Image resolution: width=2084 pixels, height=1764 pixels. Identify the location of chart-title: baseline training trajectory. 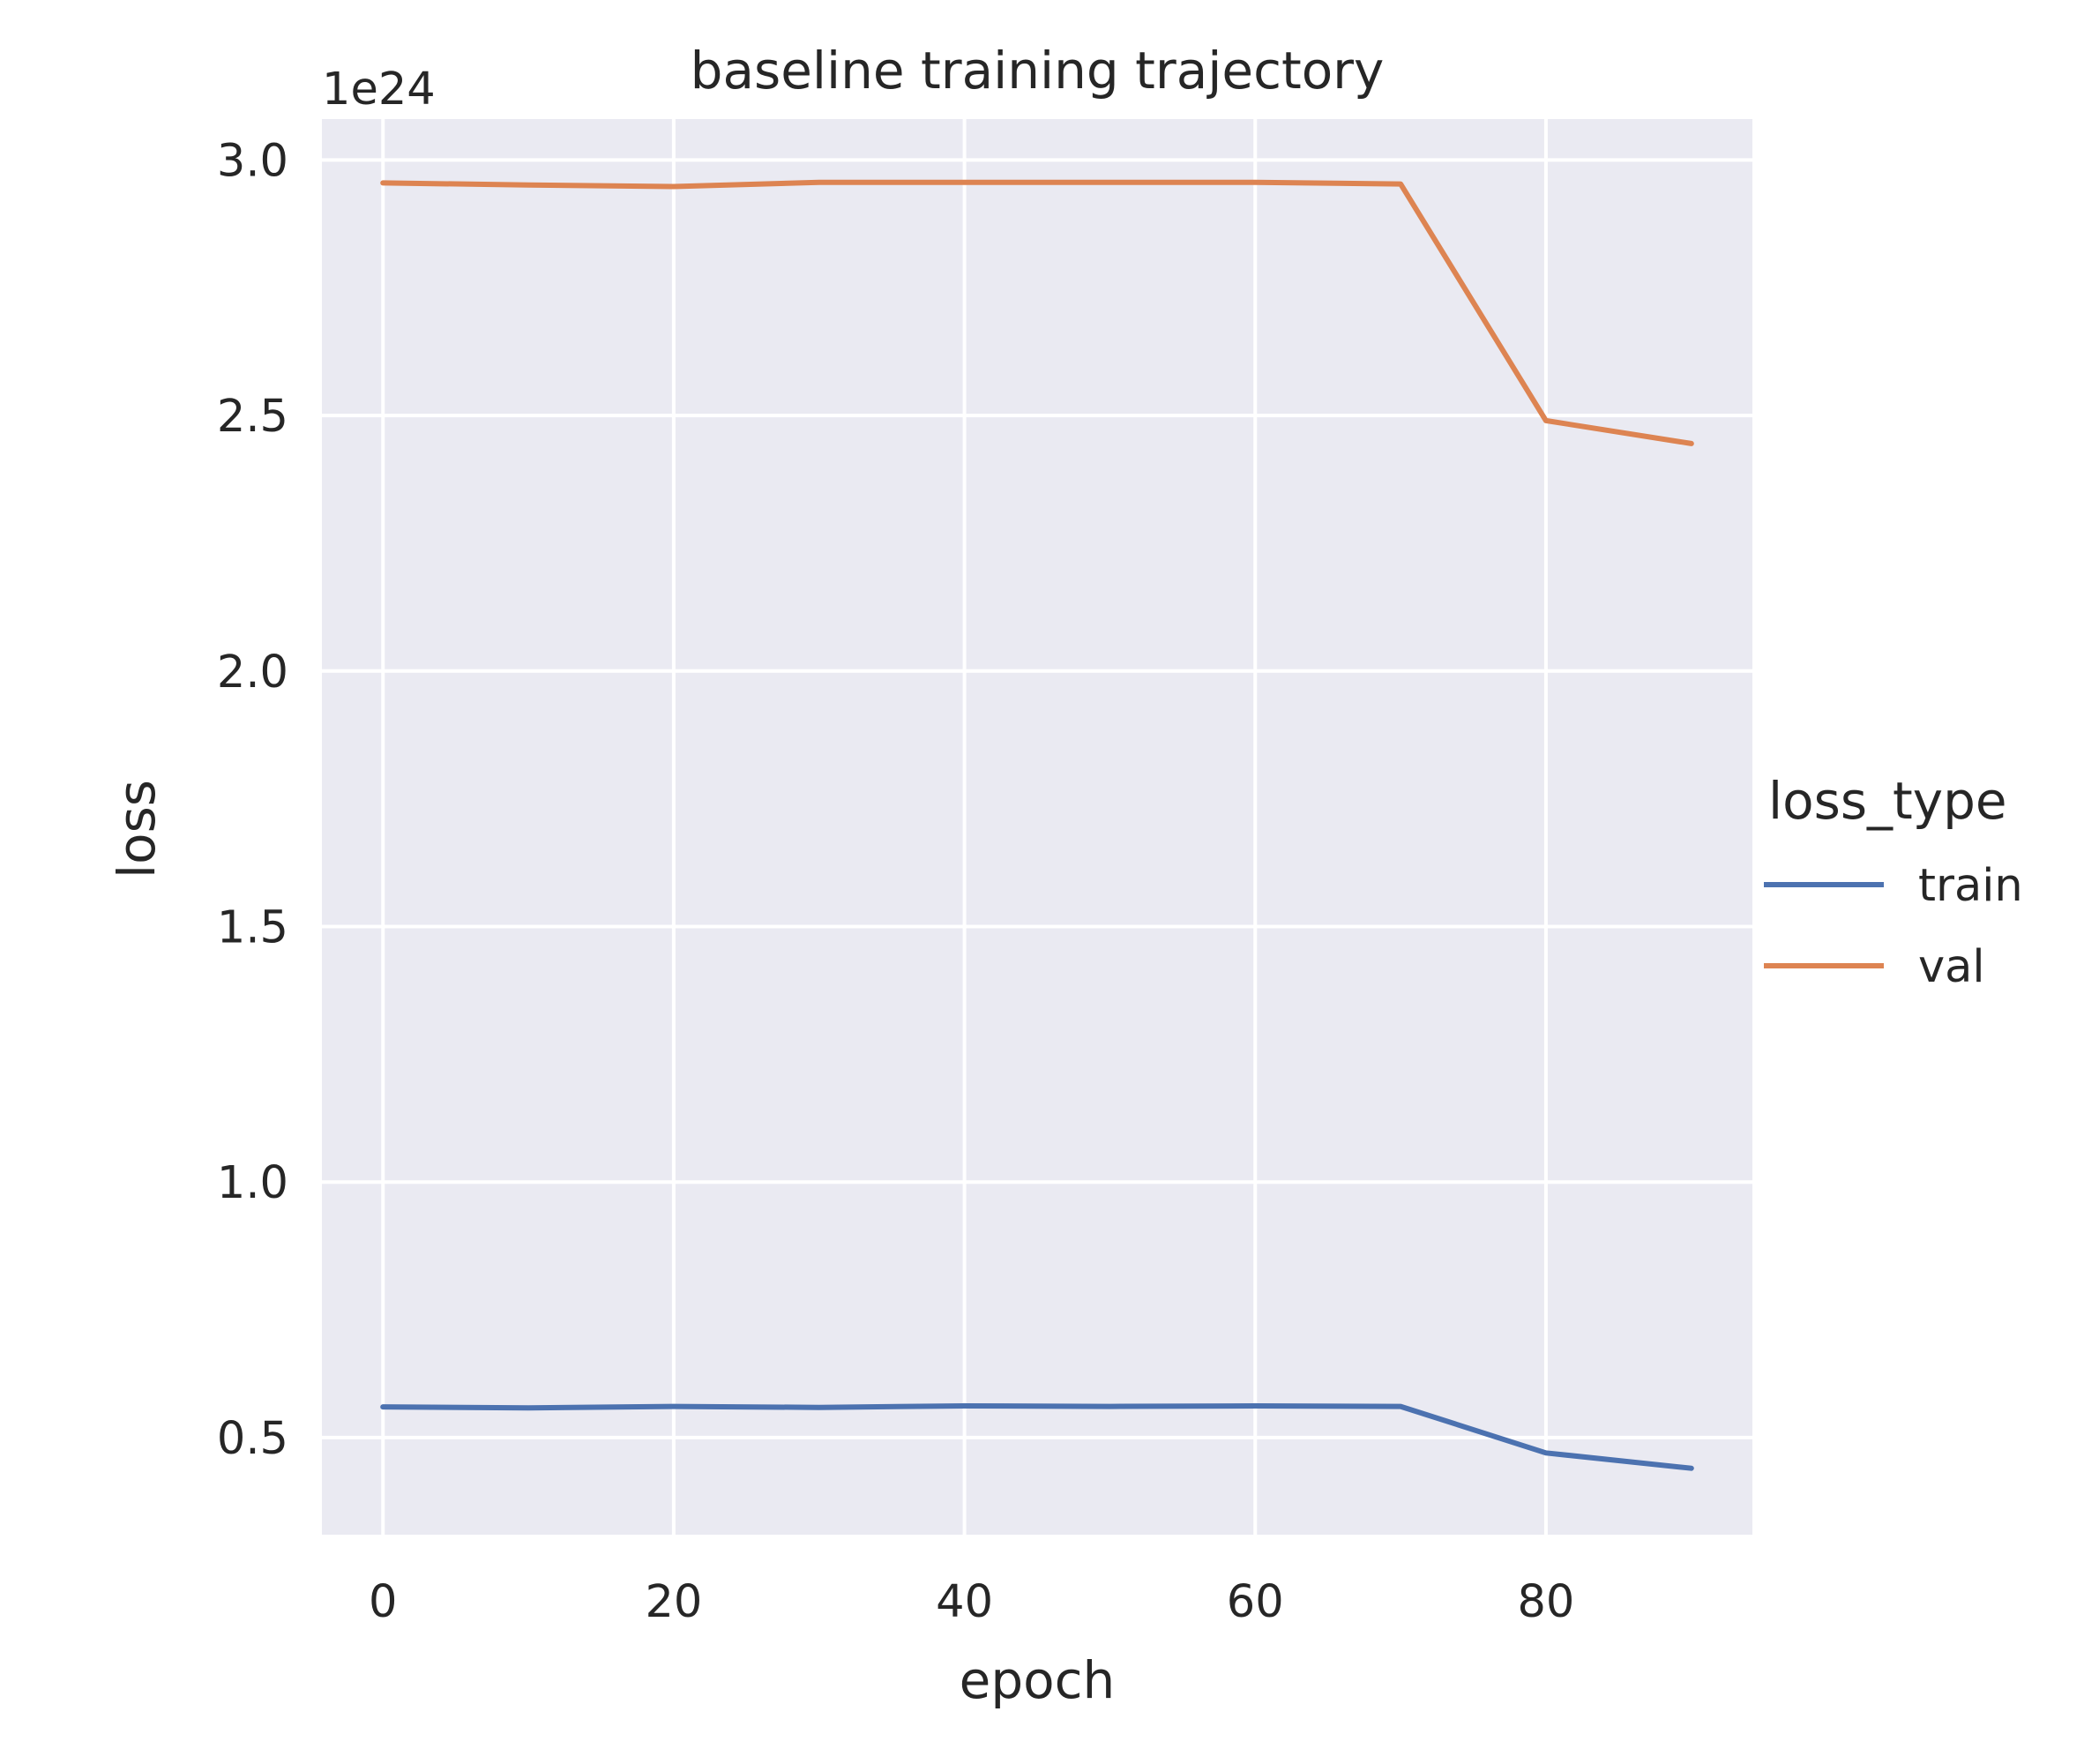
(1038, 71).